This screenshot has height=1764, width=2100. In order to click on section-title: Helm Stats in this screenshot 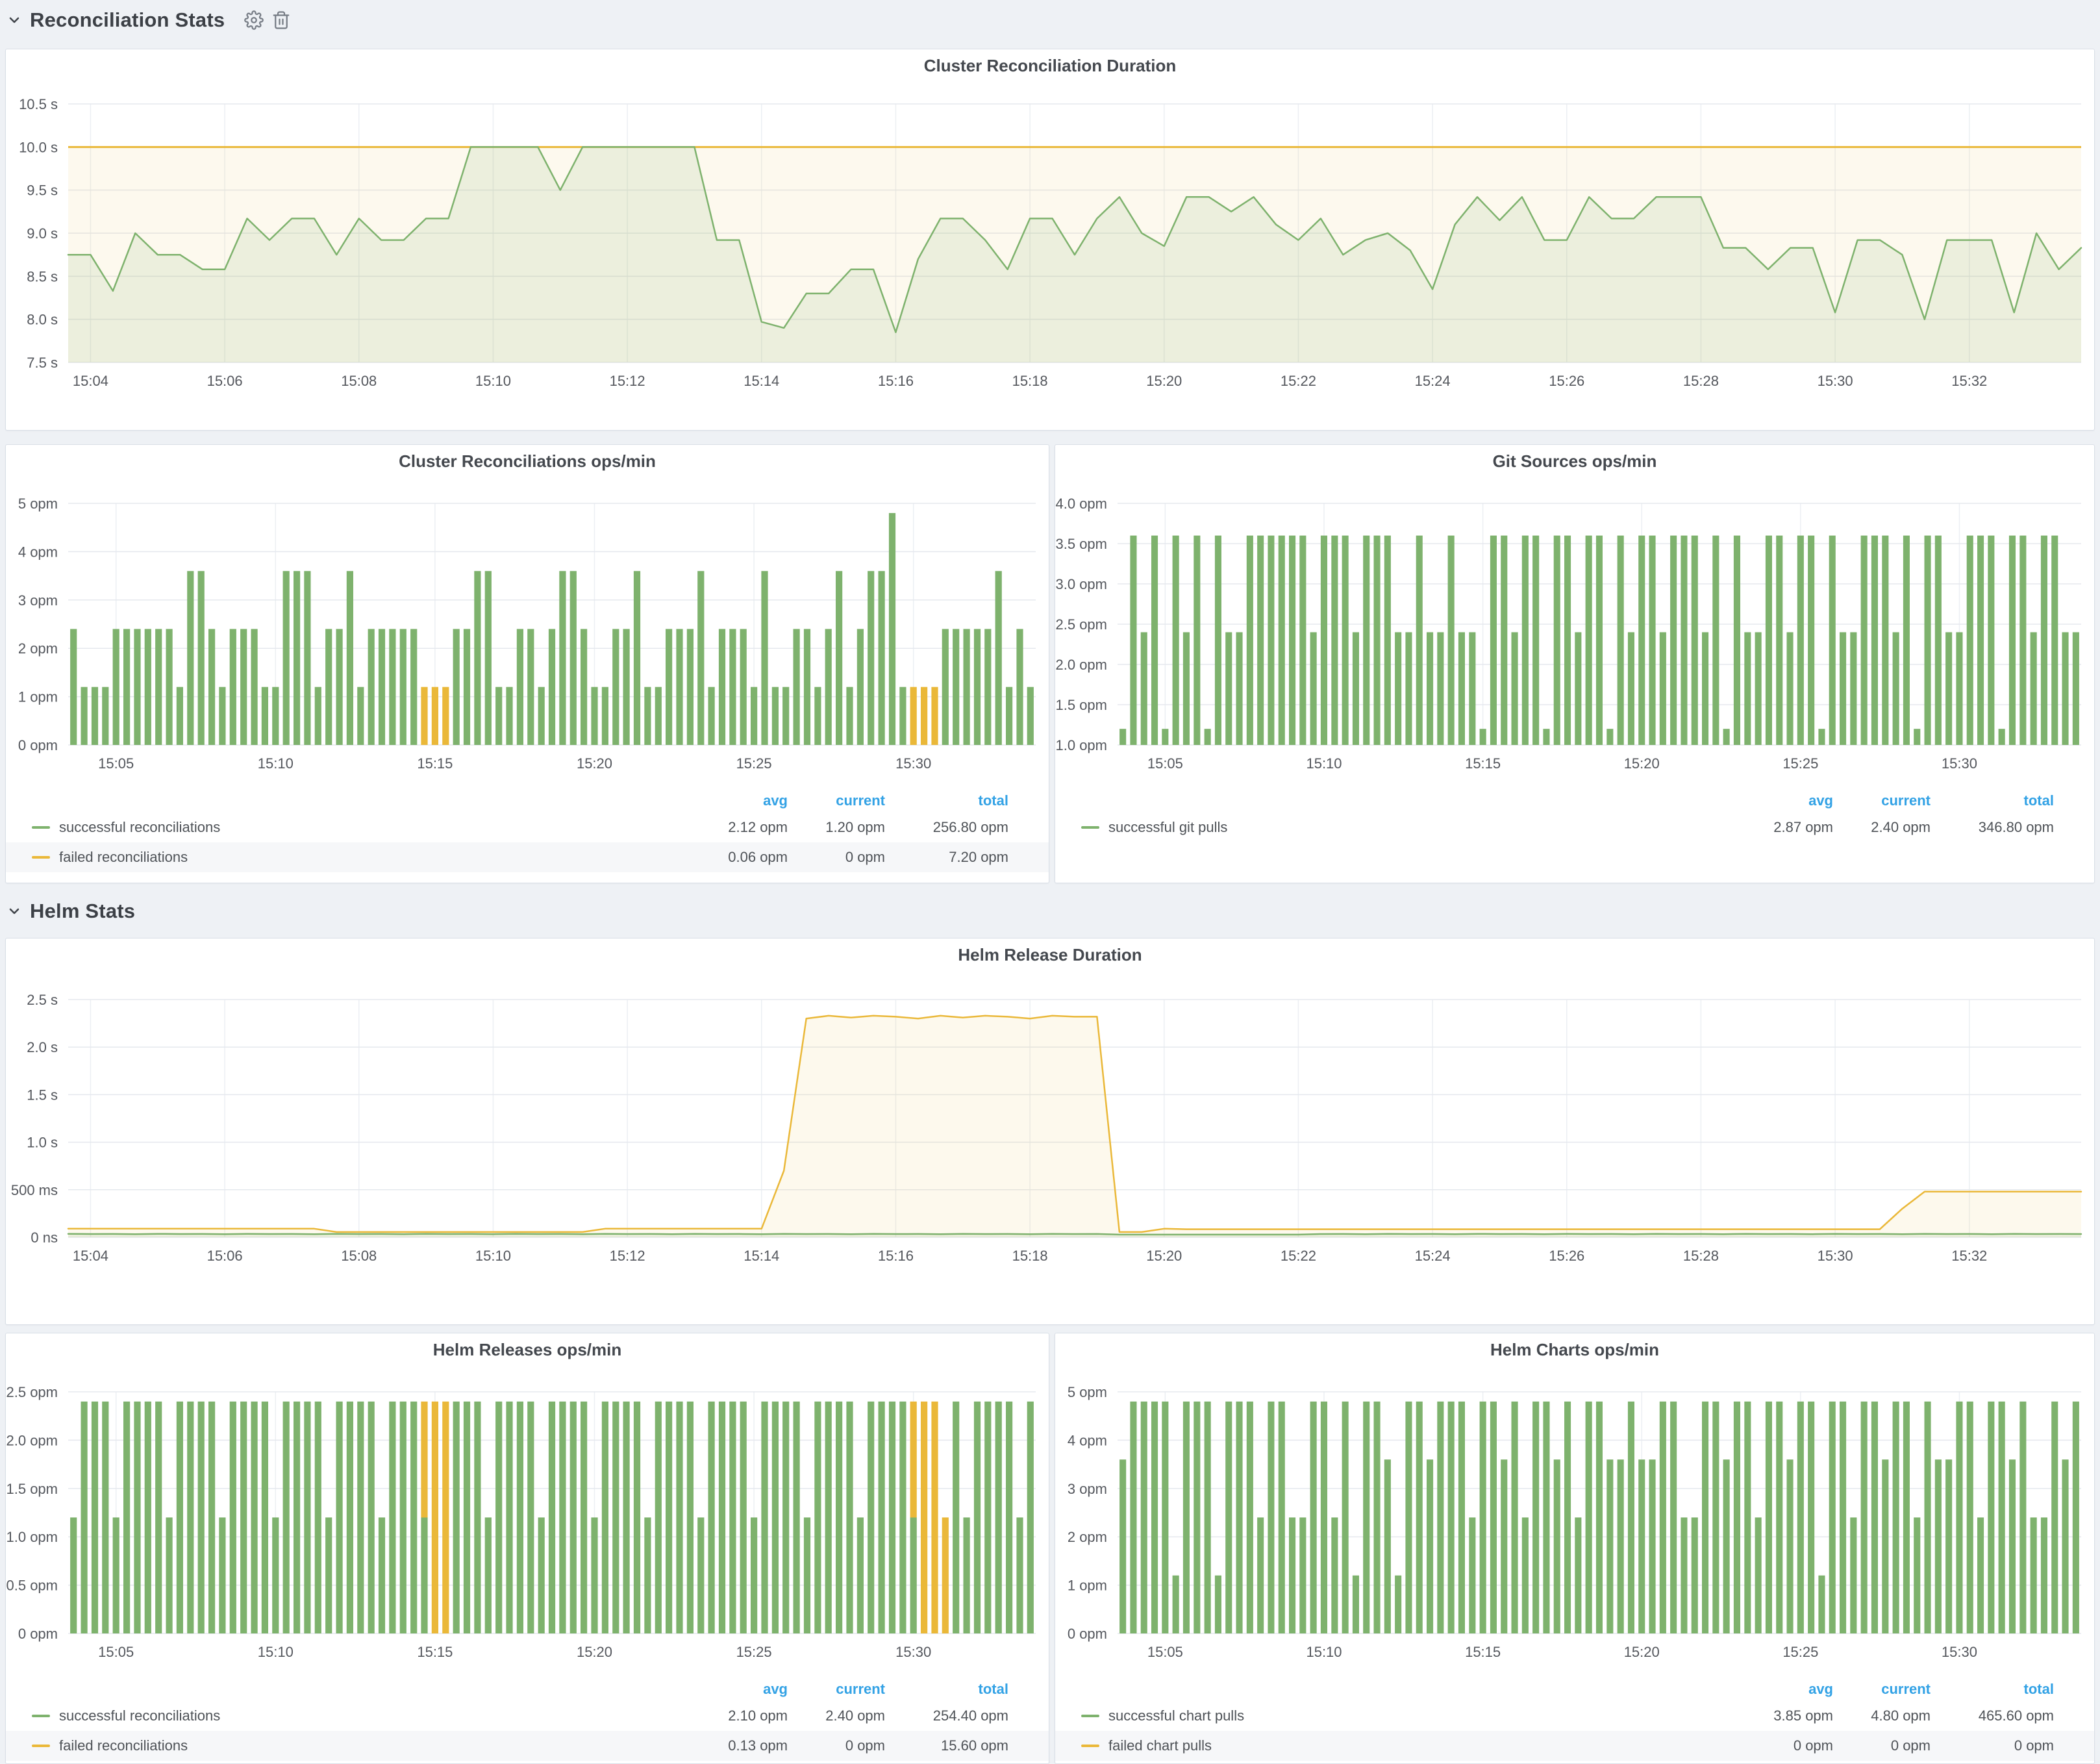, I will do `click(83, 911)`.